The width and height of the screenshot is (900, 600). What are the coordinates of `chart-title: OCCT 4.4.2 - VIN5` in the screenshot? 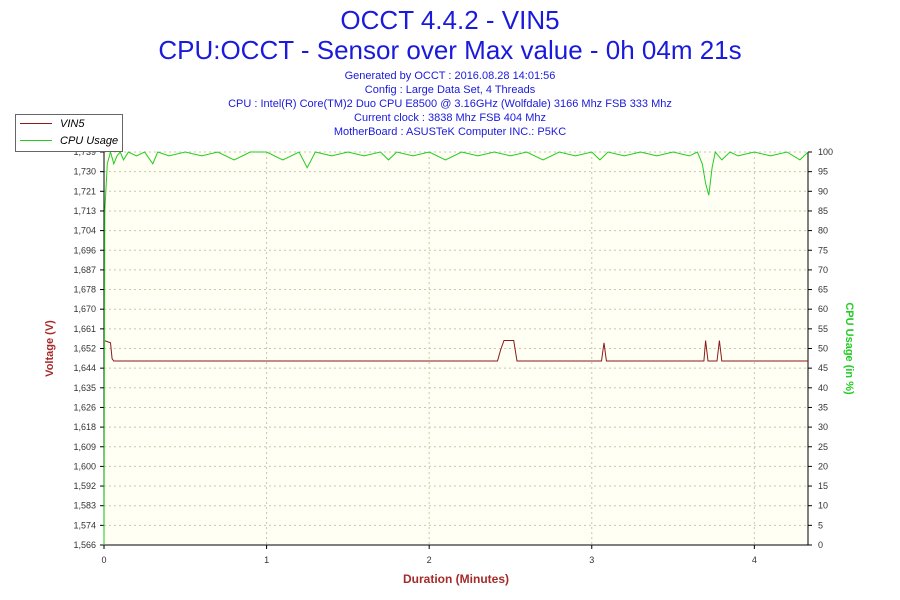 It's located at (450, 20).